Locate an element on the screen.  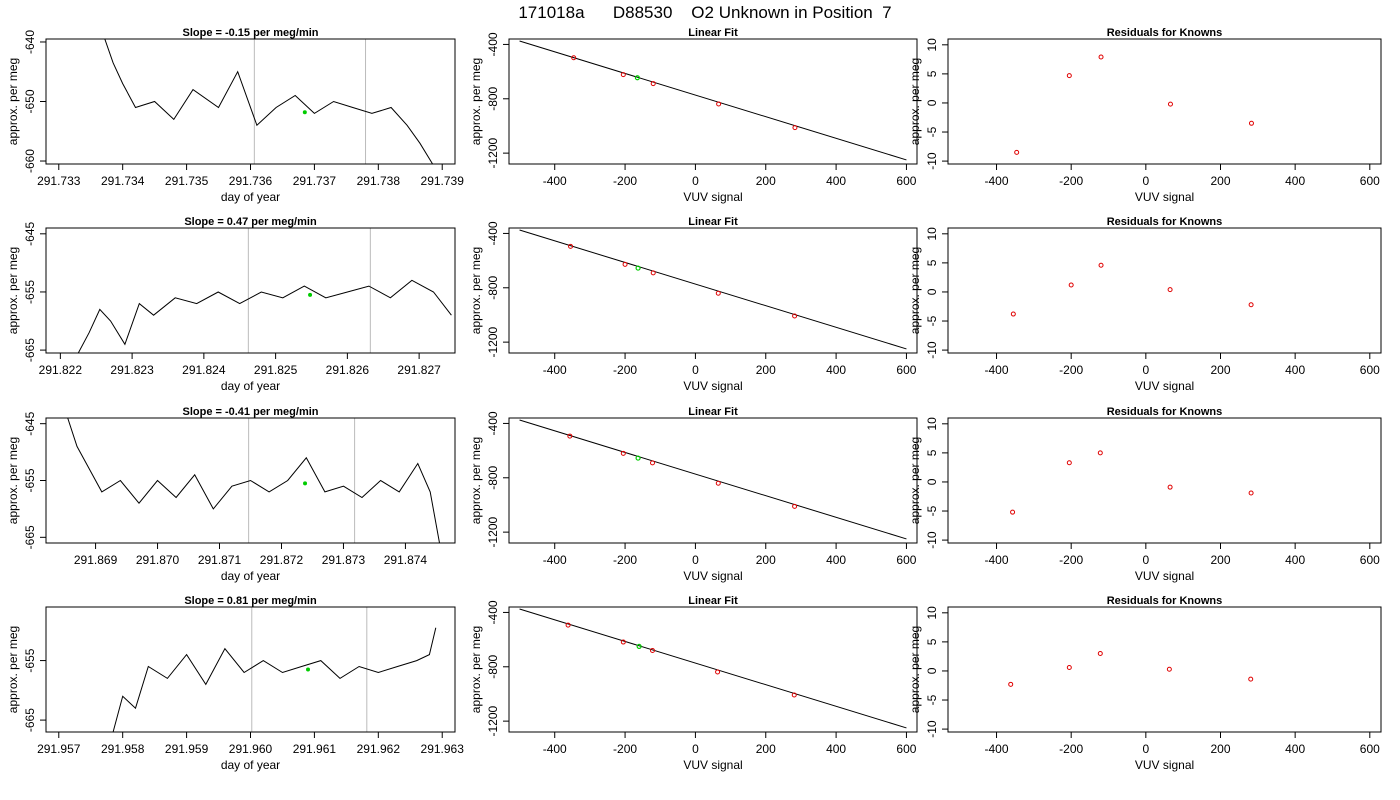
y-tick-label: -665 is located at coordinates (30, 350).